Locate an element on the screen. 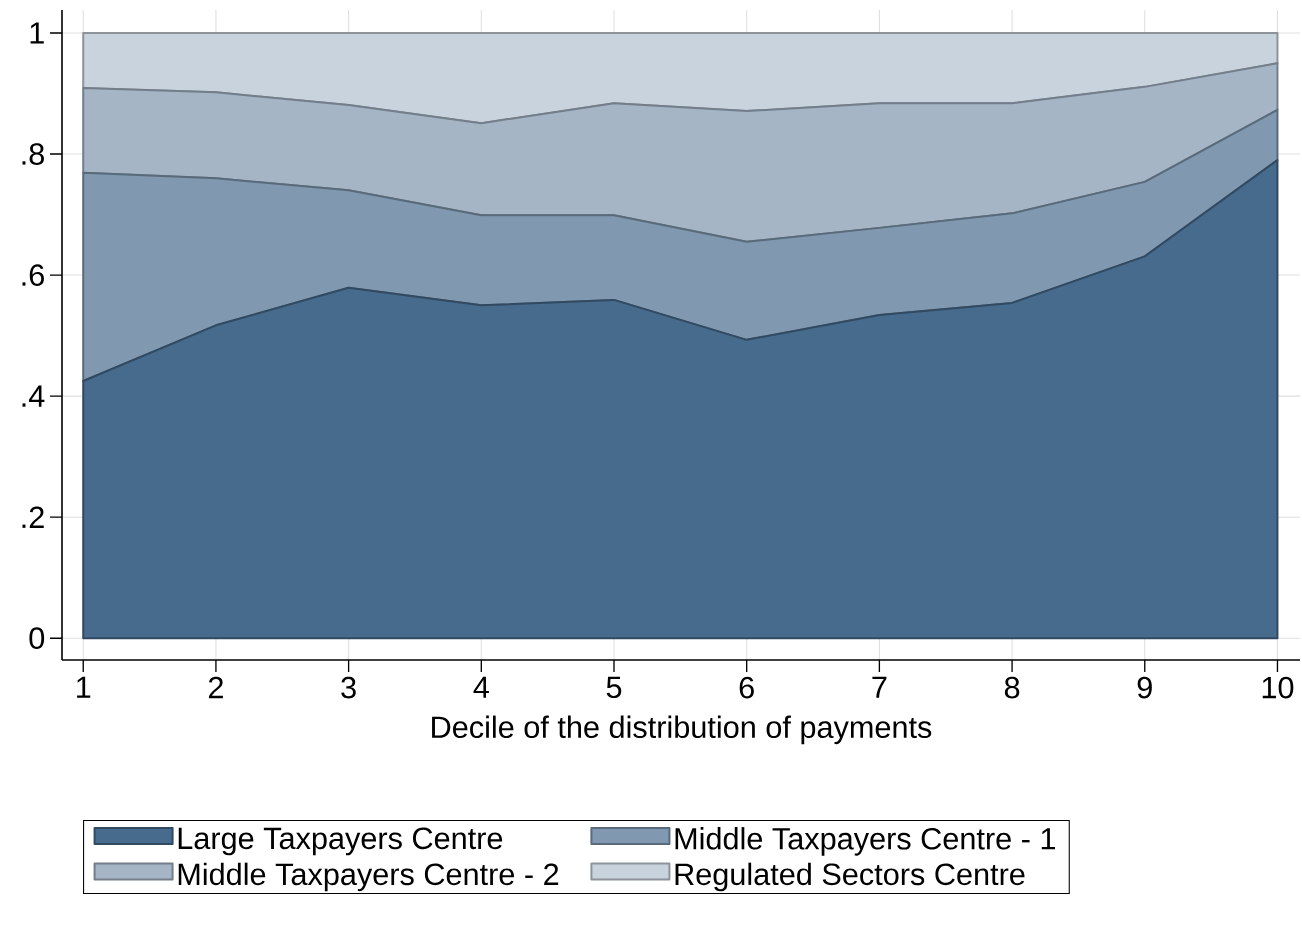 The height and width of the screenshot is (929, 1302). y-tick-label: .6 is located at coordinates (33, 275).